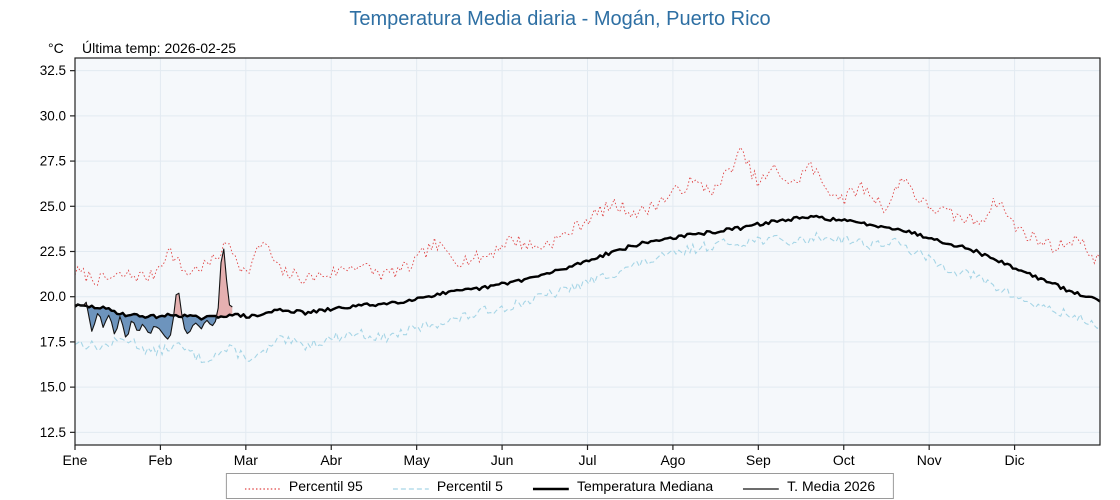 The width and height of the screenshot is (1120, 500). Describe the element at coordinates (53, 115) in the screenshot. I see `svg-text: 30.0` at that location.